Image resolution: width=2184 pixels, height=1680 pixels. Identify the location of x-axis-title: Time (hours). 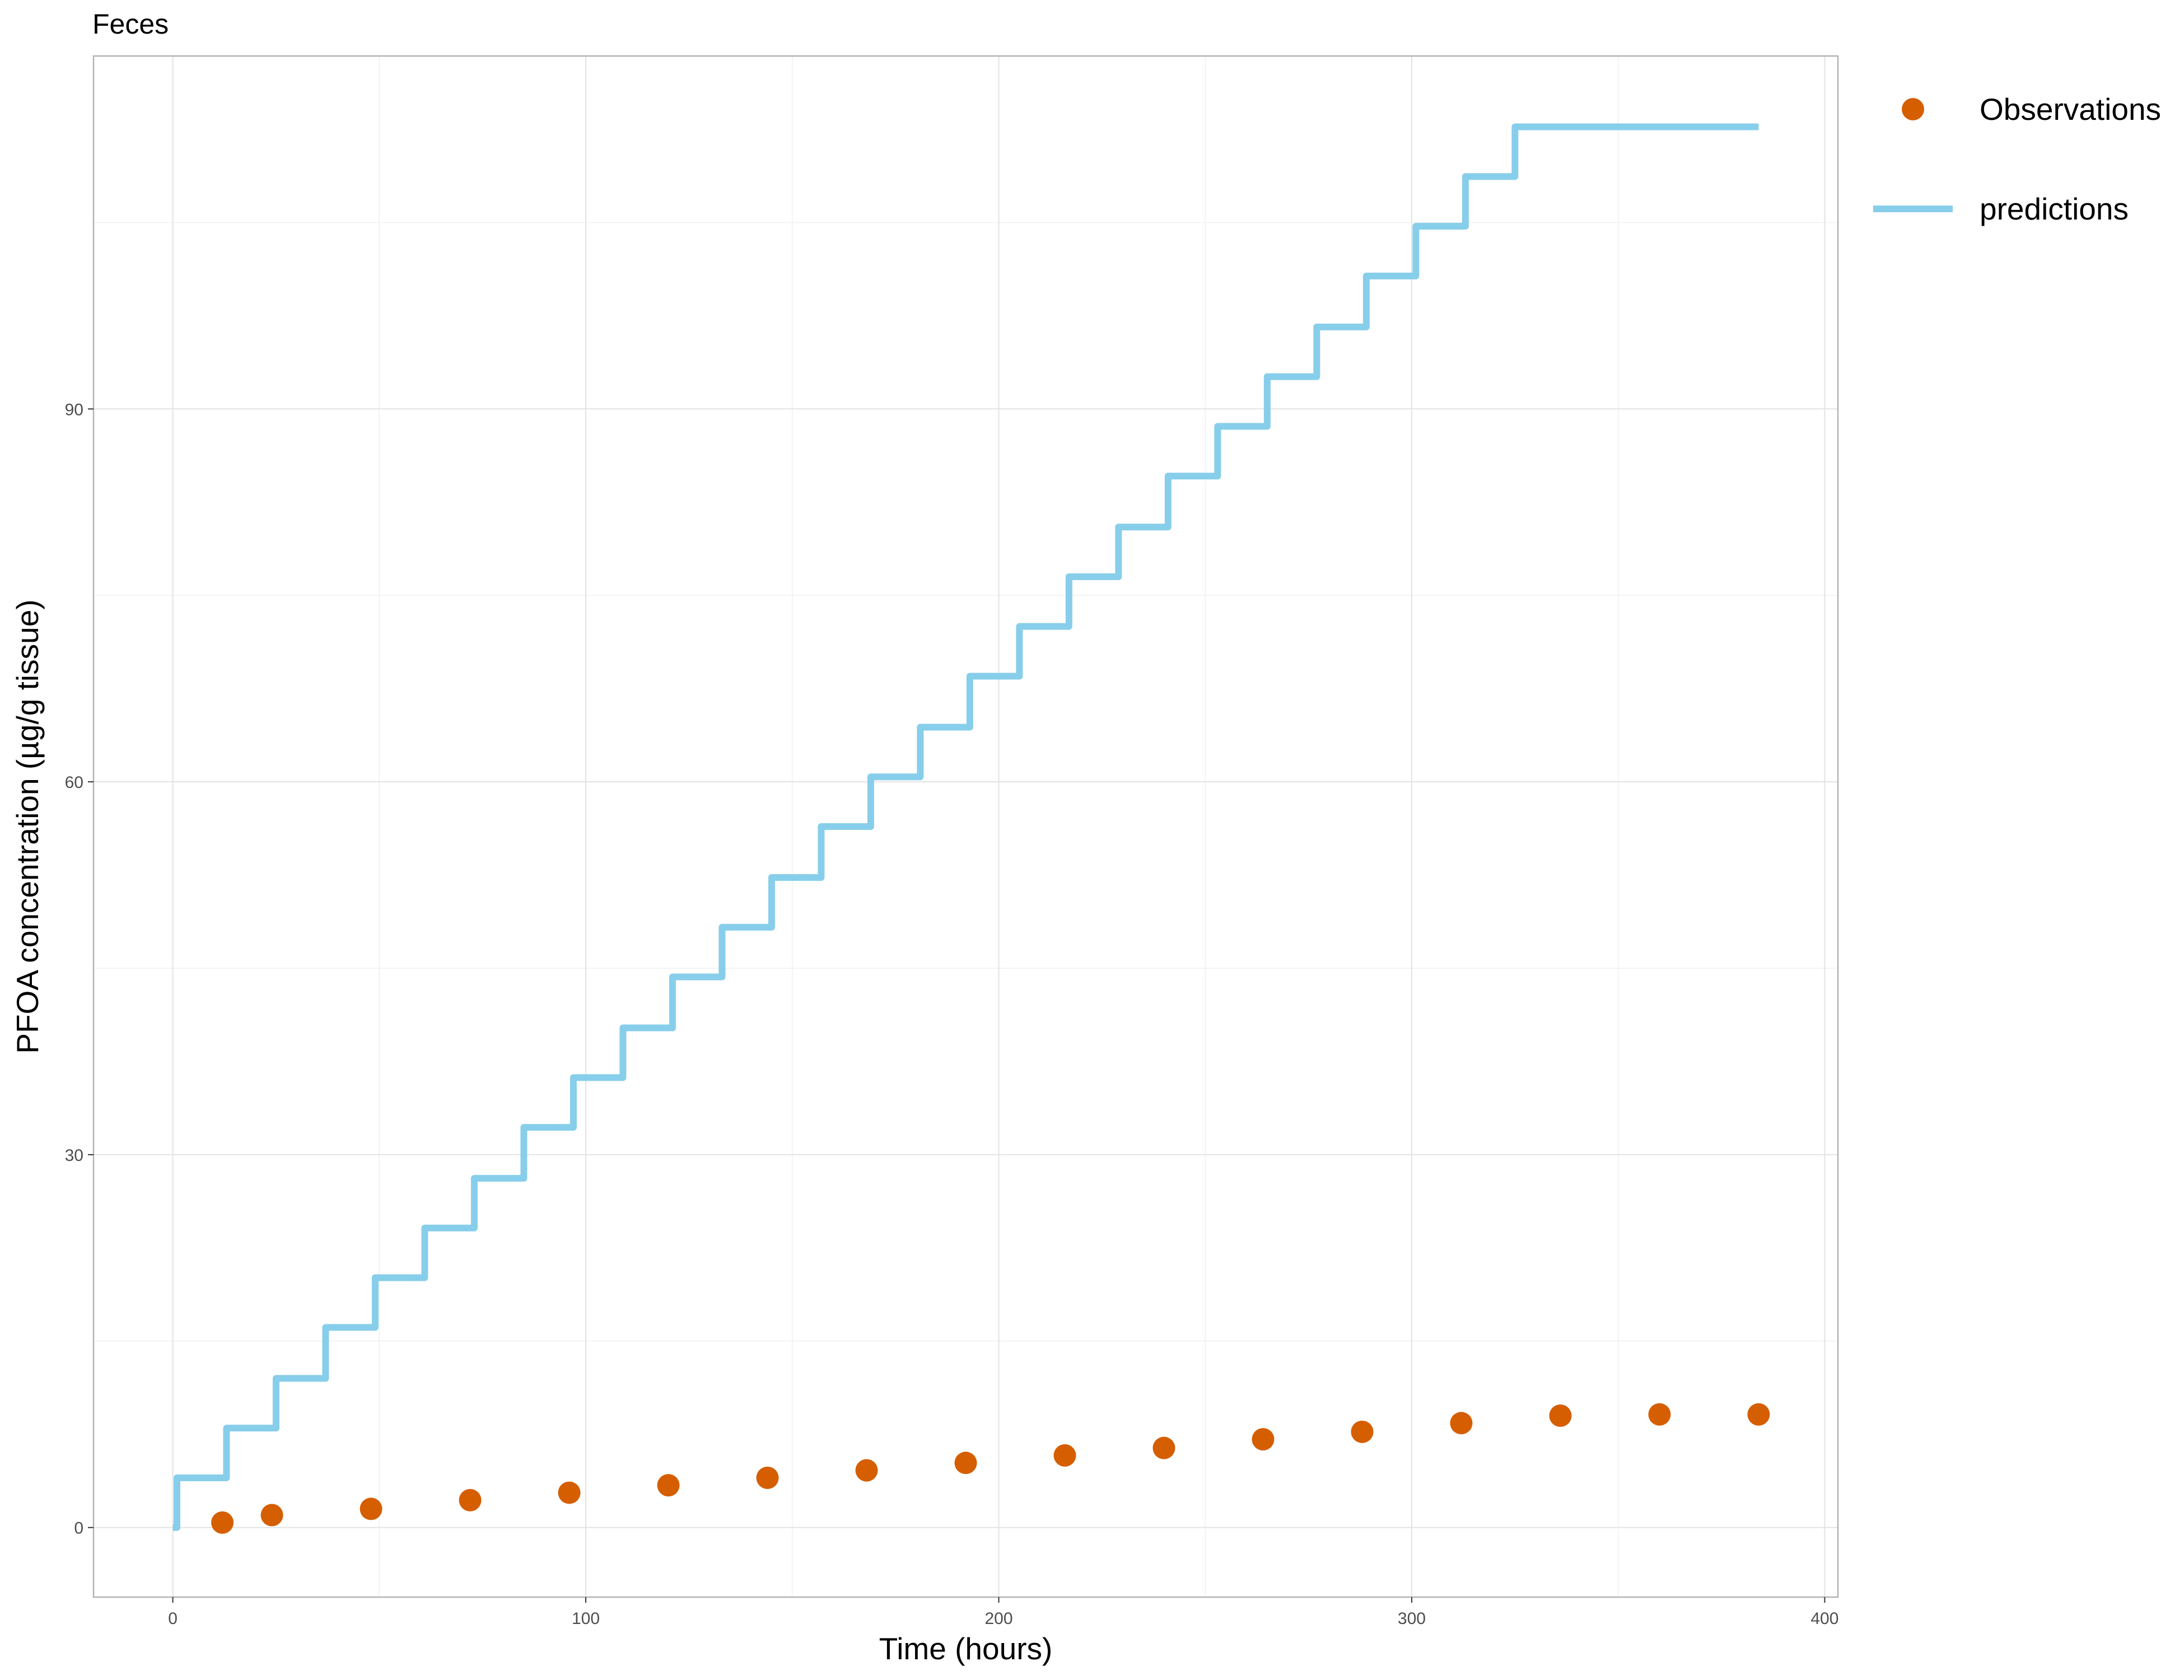
(966, 1649).